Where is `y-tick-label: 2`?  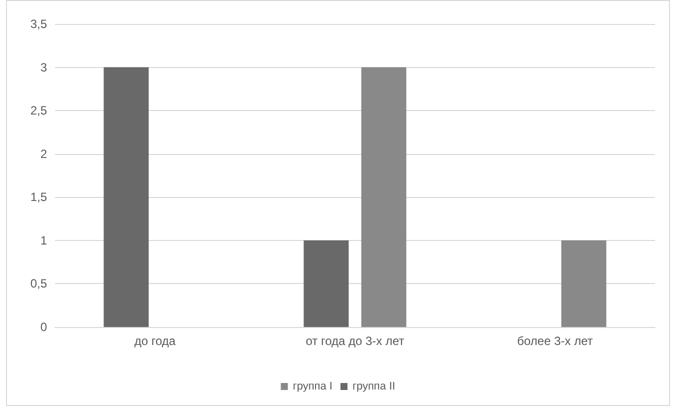 y-tick-label: 2 is located at coordinates (44, 153).